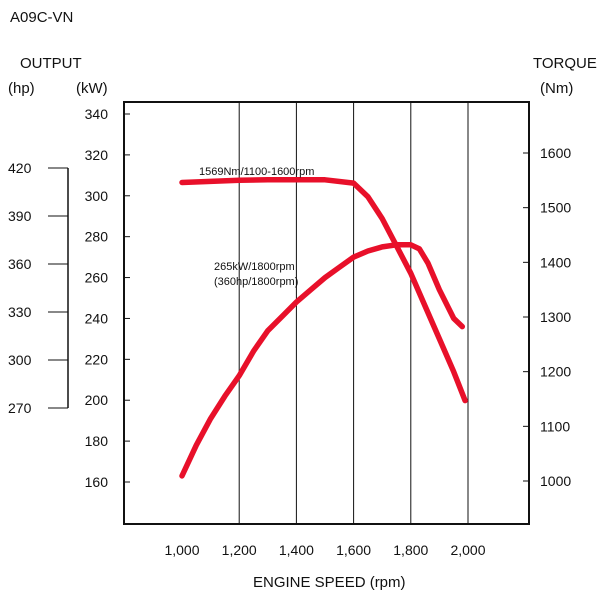  Describe the element at coordinates (556, 88) in the screenshot. I see `nm-unit-label: (Nm)` at that location.